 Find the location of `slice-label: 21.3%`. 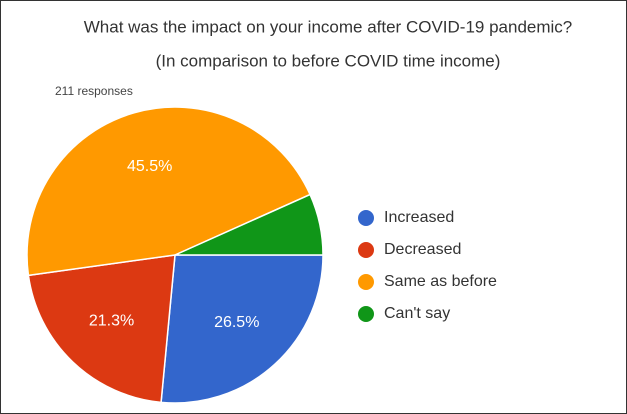

slice-label: 21.3% is located at coordinates (111, 321).